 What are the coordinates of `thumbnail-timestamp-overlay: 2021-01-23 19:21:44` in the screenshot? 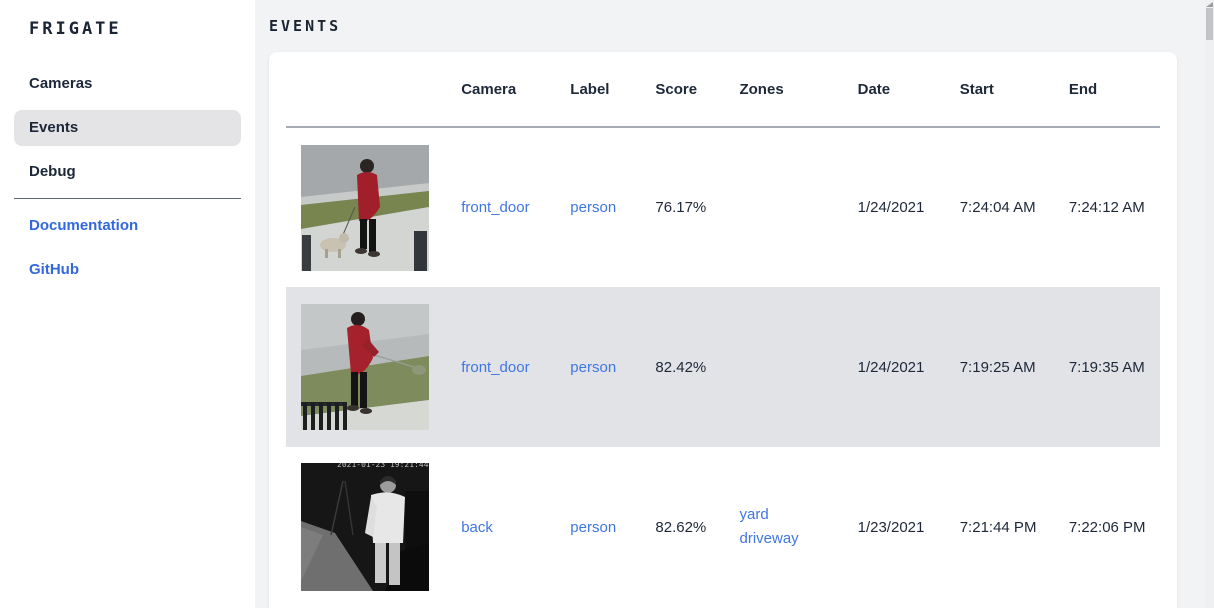 It's located at (383, 466).